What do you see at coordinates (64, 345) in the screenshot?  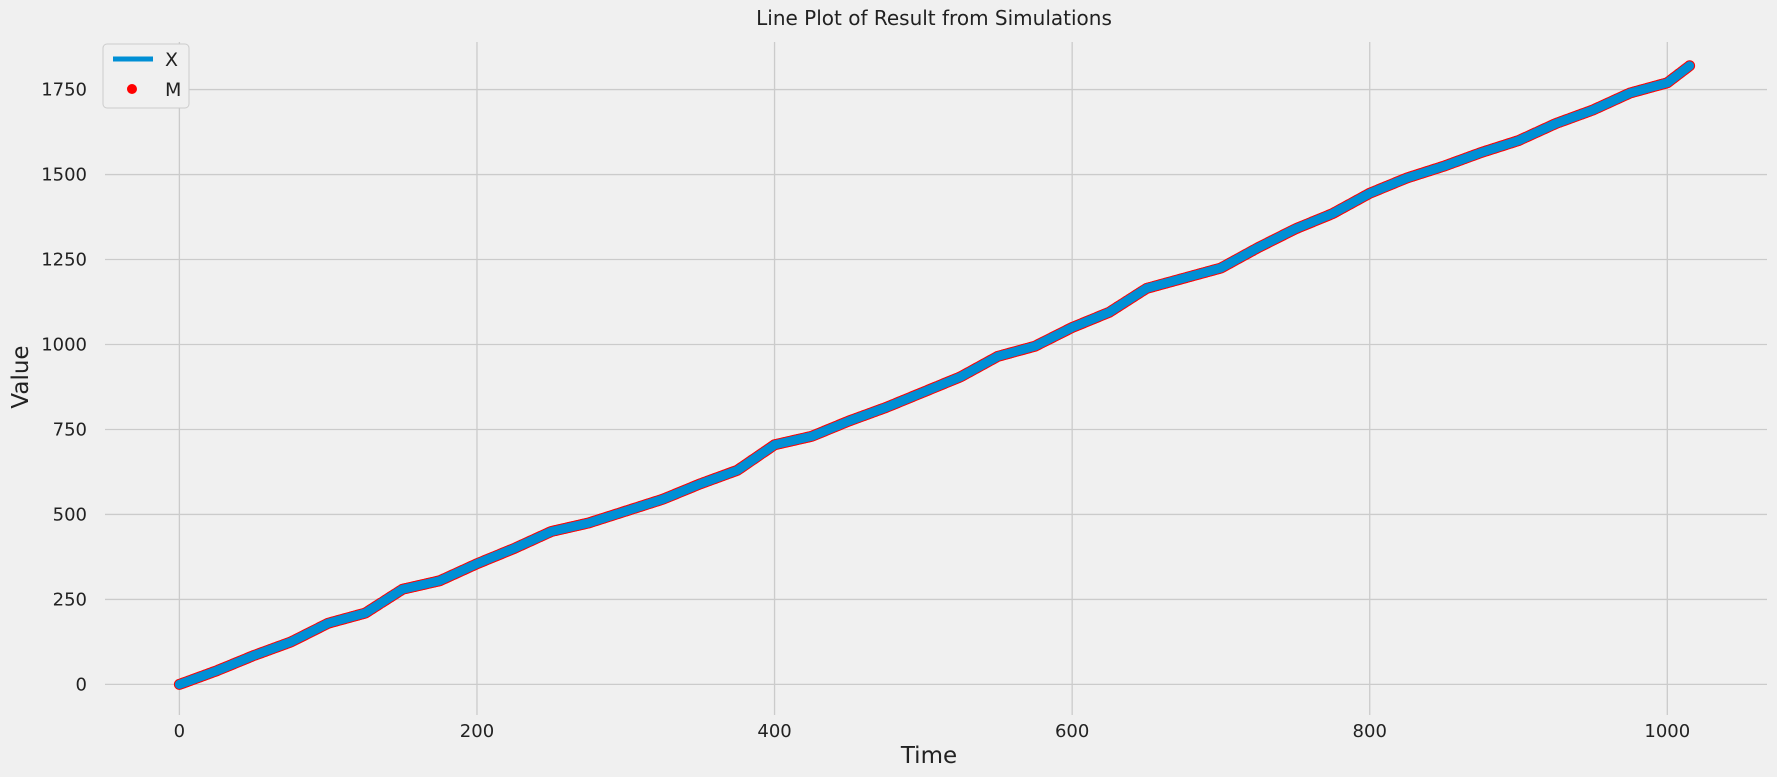 I see `y-tick-label: 1000` at bounding box center [64, 345].